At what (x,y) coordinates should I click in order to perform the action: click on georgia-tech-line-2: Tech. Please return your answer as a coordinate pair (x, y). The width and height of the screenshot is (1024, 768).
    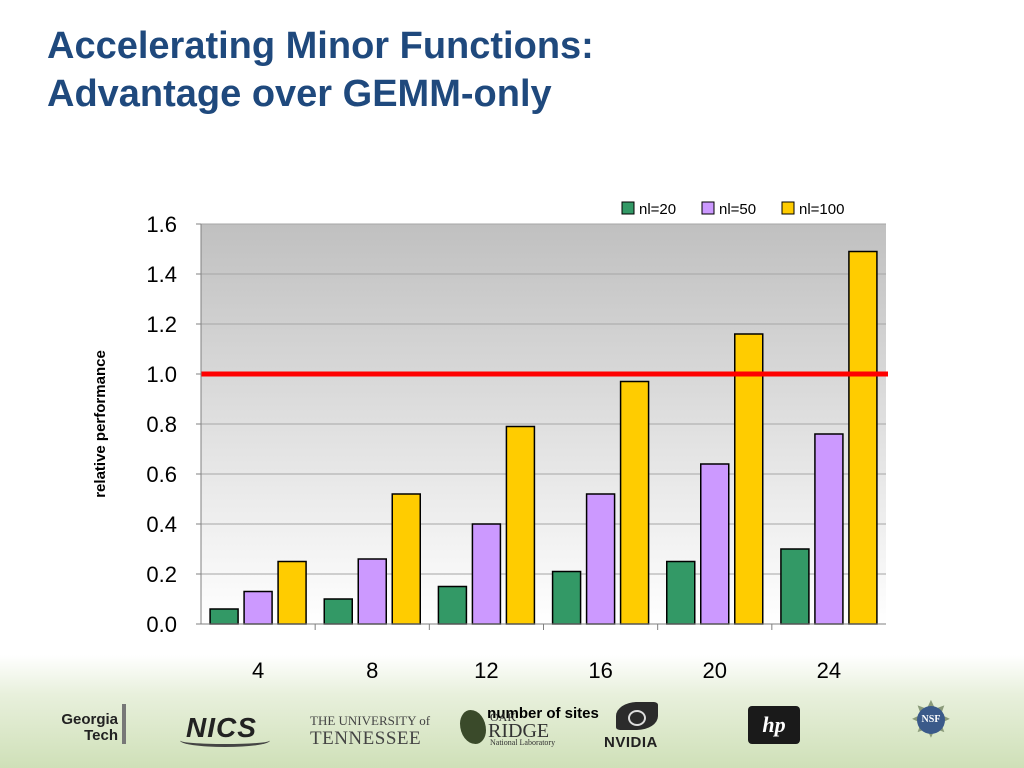
    Looking at the image, I should click on (101, 735).